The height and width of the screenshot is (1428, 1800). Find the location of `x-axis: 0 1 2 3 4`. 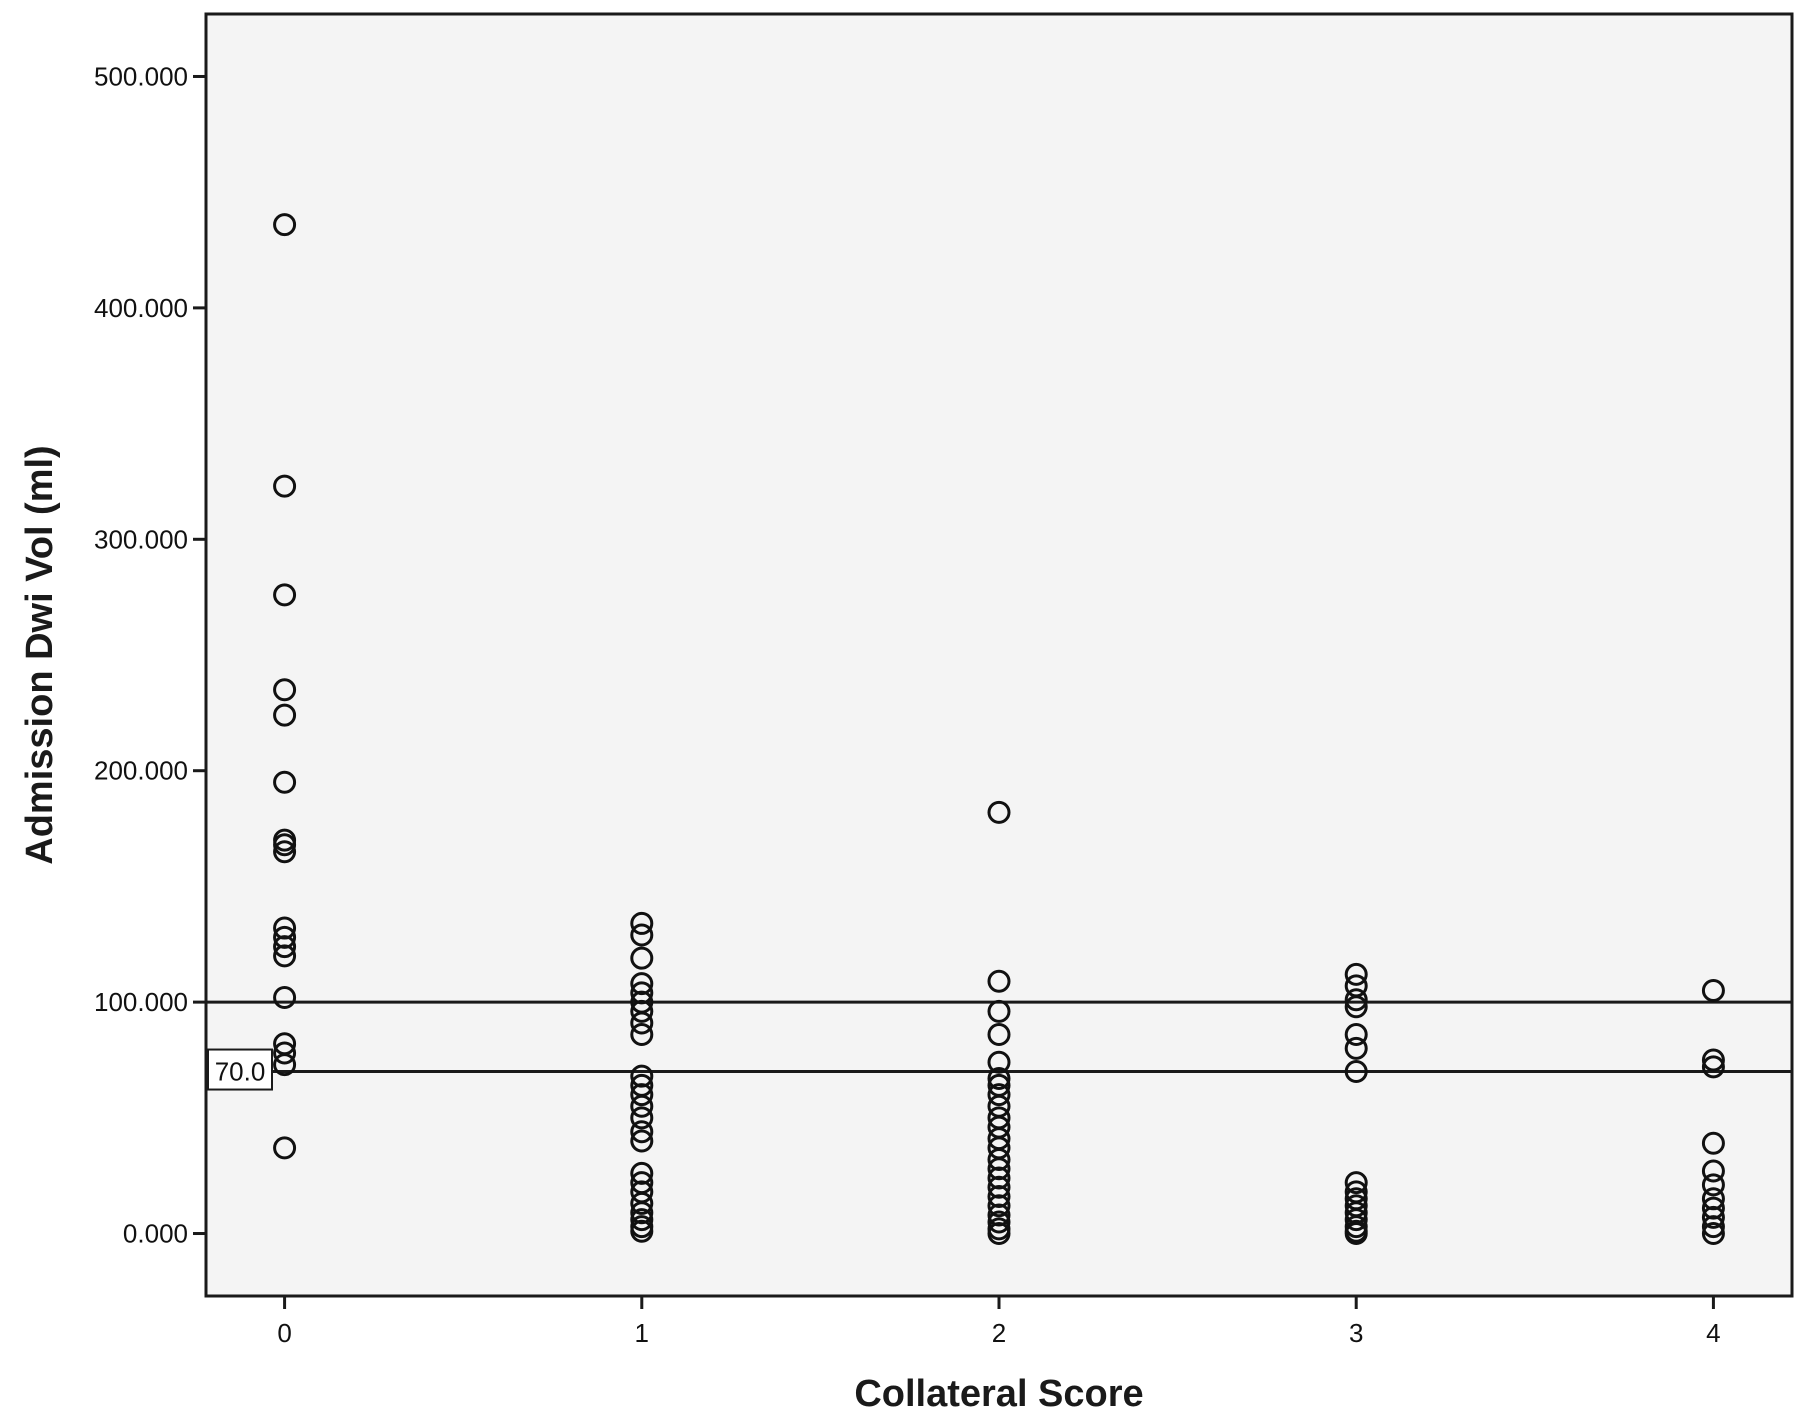

x-axis: 0 1 2 3 4 is located at coordinates (999, 1322).